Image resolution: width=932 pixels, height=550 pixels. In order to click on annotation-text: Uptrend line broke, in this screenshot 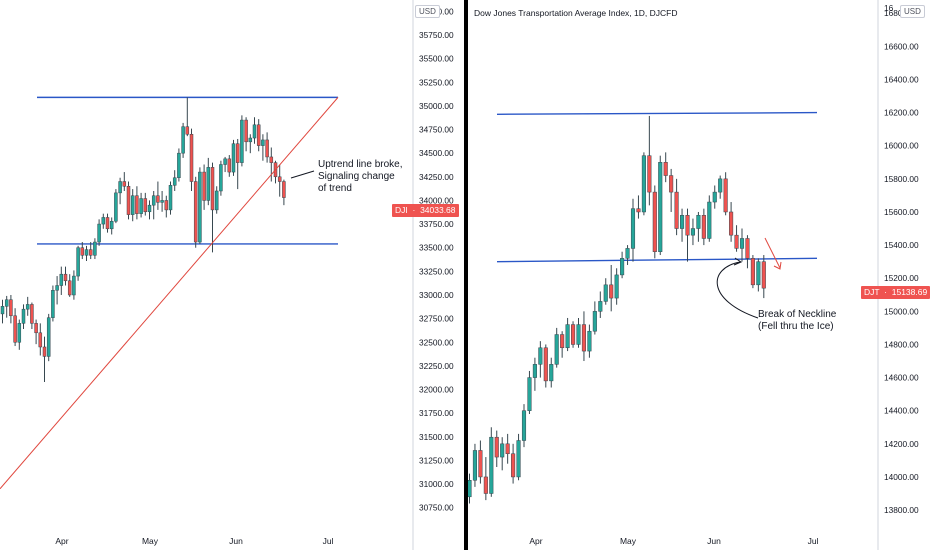, I will do `click(360, 164)`.